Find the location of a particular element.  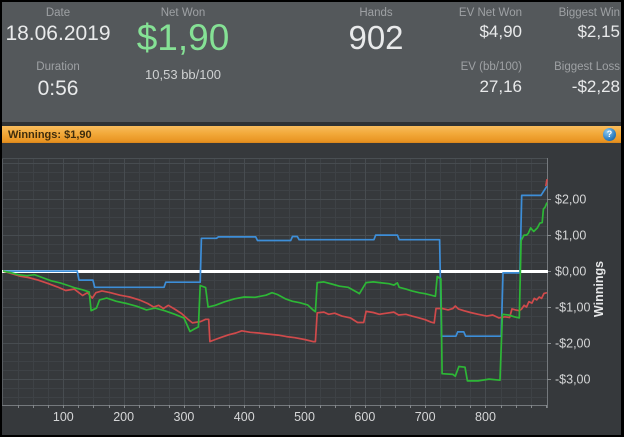

duration-label: Duration is located at coordinates (58, 67).